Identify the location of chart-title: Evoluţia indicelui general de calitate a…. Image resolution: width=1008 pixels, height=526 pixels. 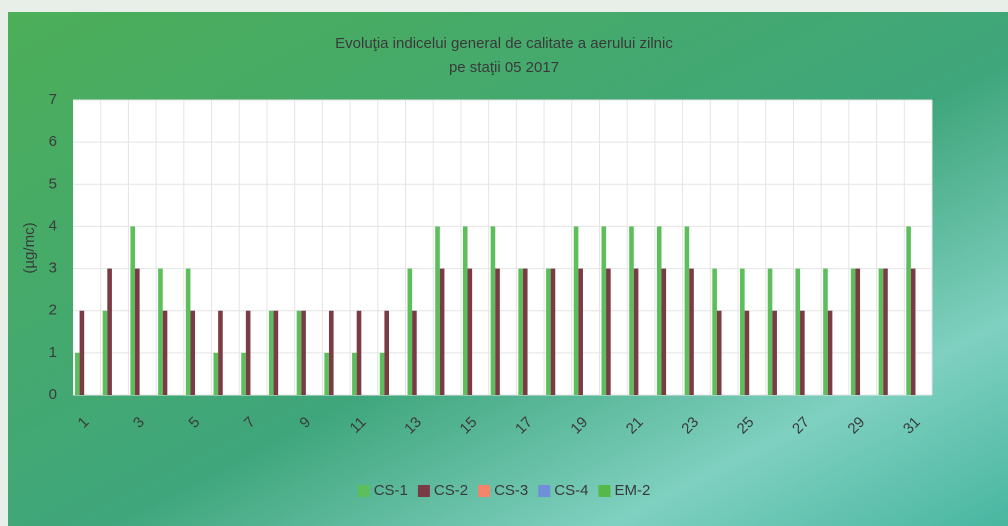
(504, 43).